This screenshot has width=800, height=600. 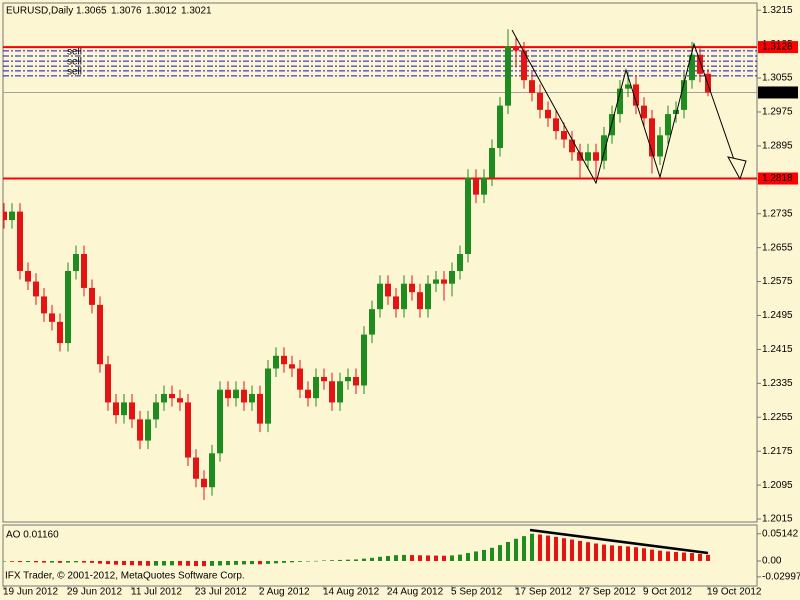 I want to click on y-tick-label: 1.2095, so click(x=777, y=485).